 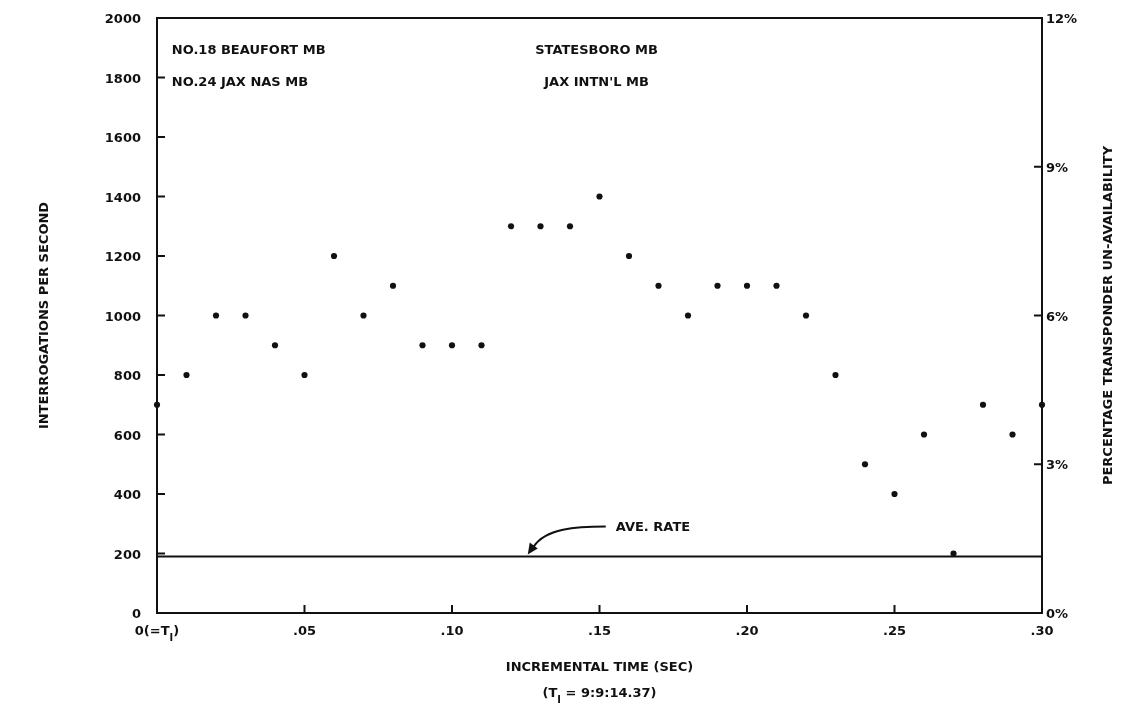 I want to click on x-tick-label: .25, so click(x=894, y=630).